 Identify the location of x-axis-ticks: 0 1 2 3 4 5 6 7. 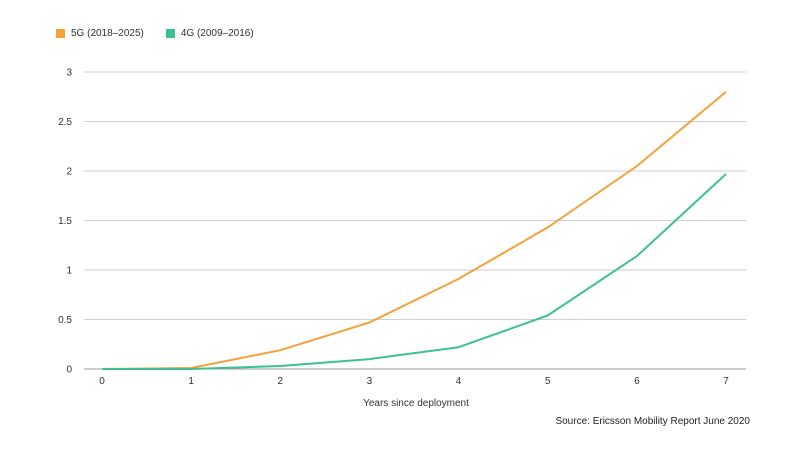
(414, 381).